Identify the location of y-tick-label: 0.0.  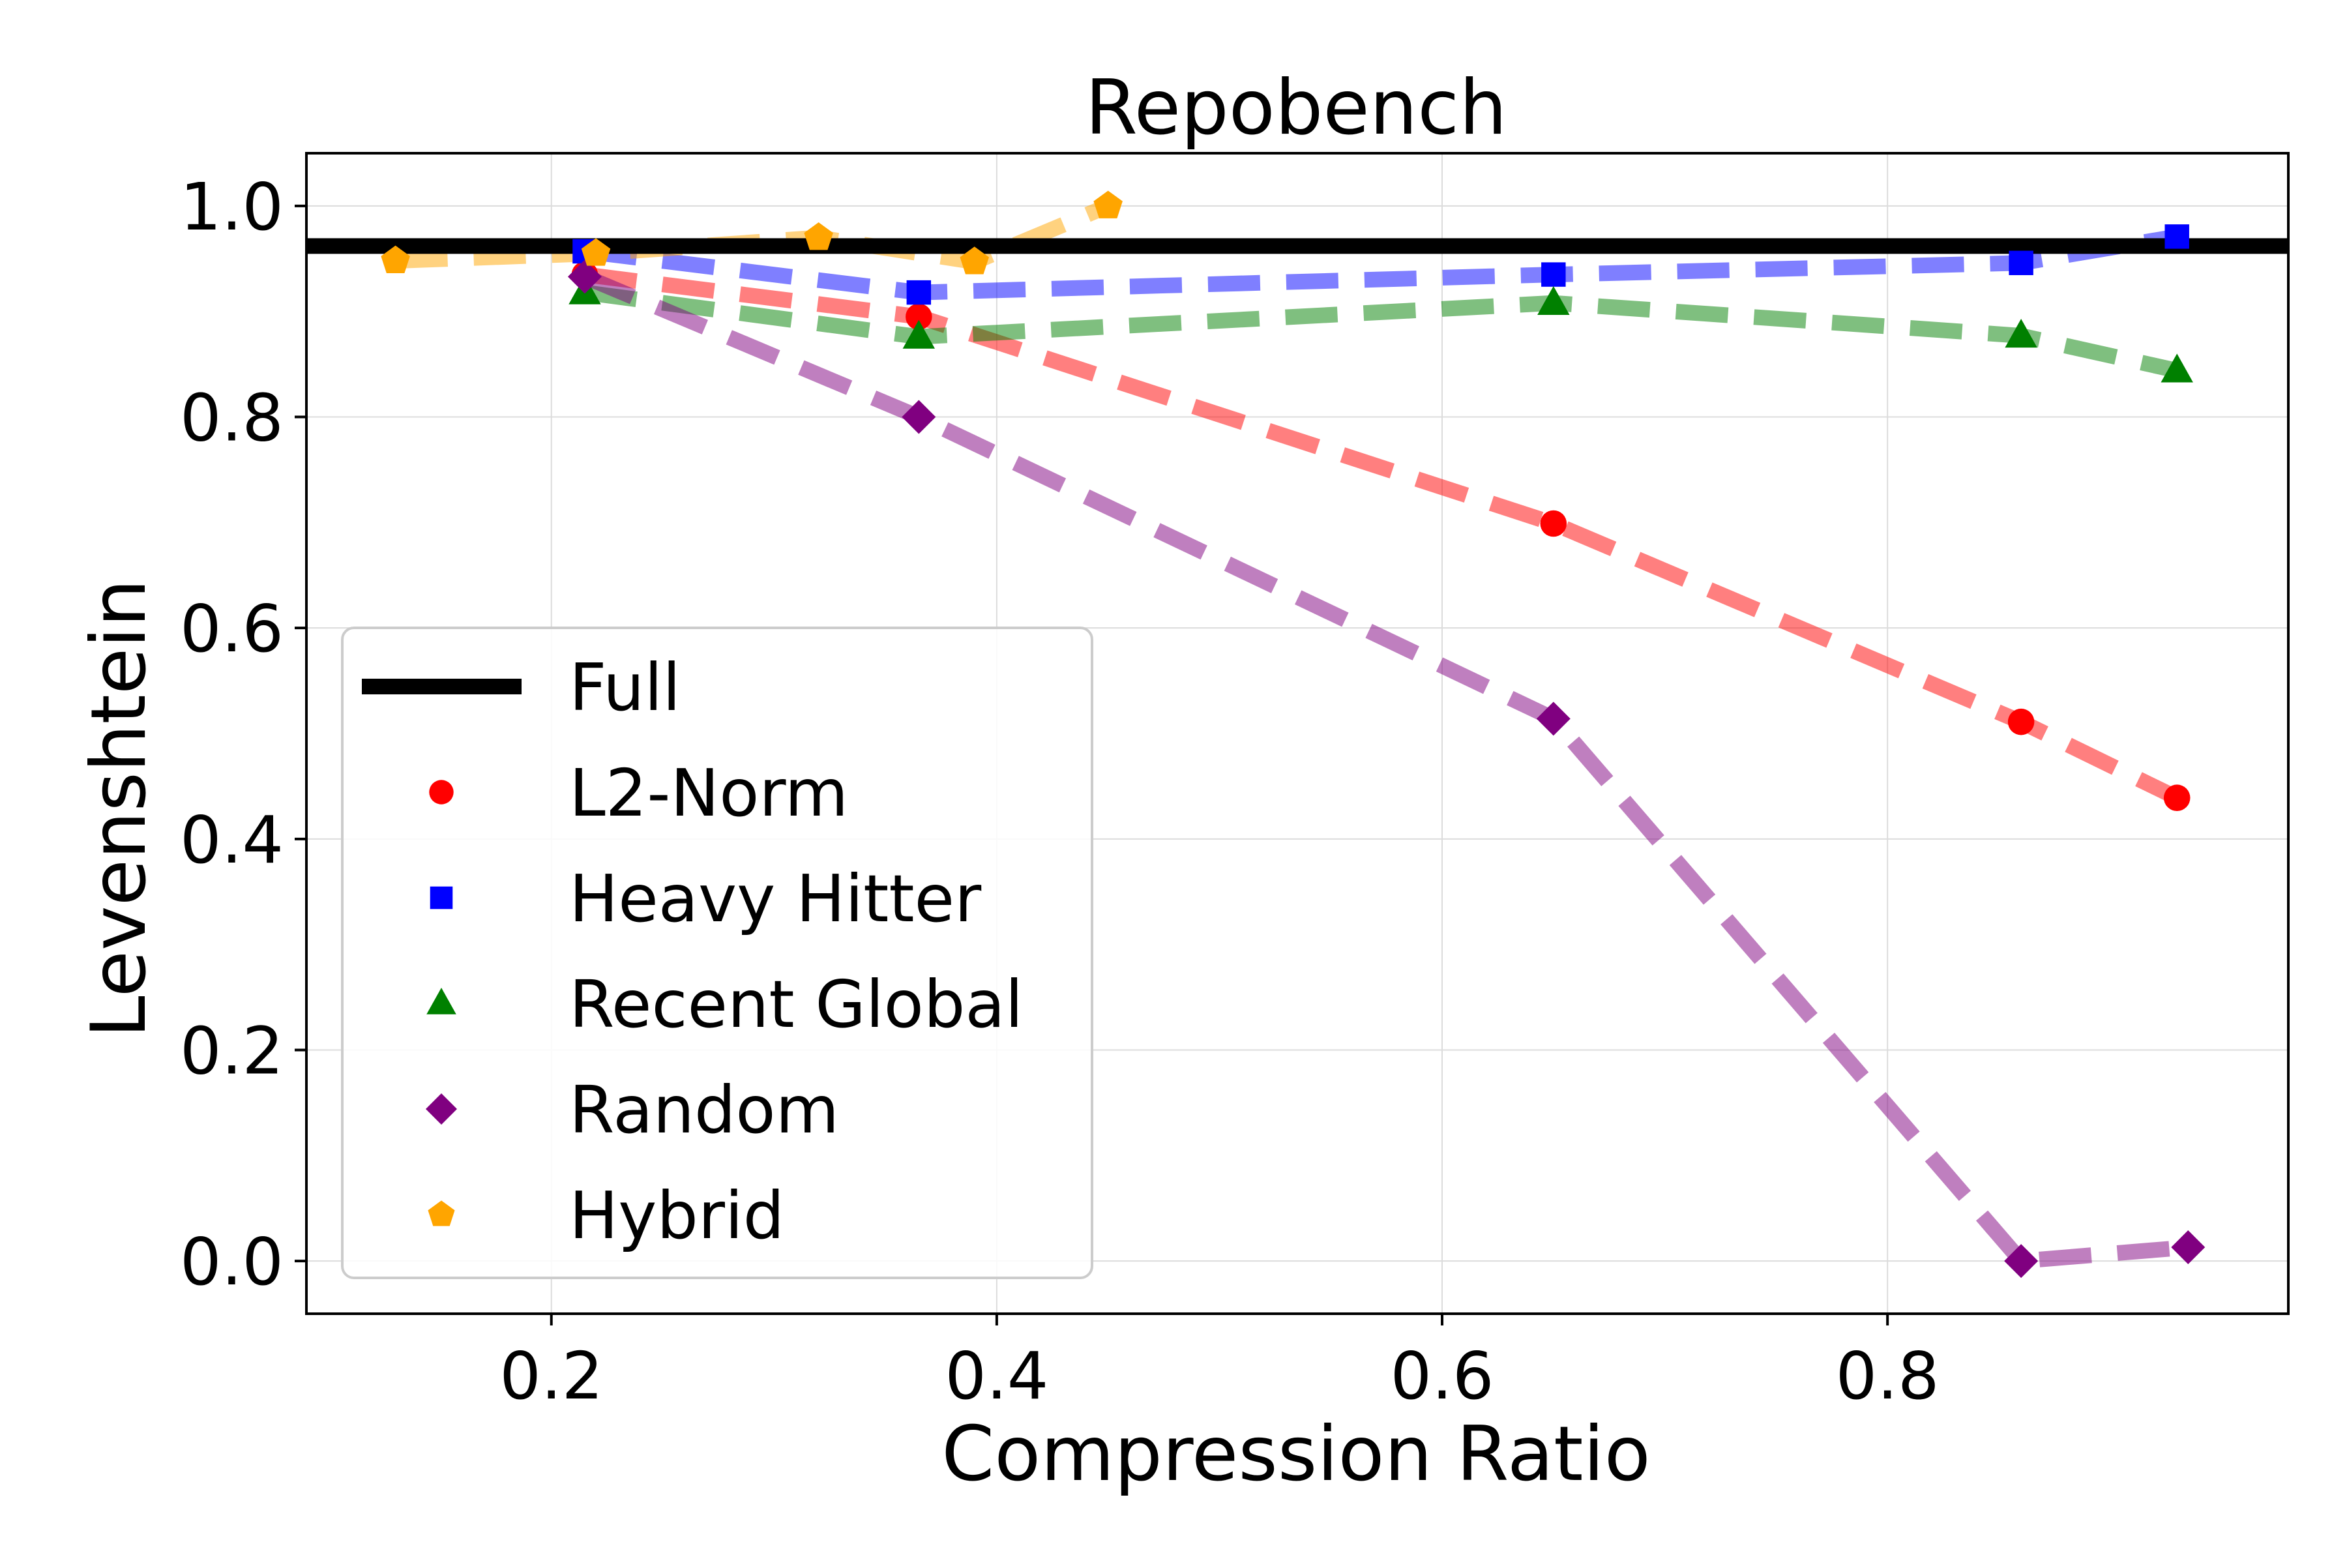
(232, 1262).